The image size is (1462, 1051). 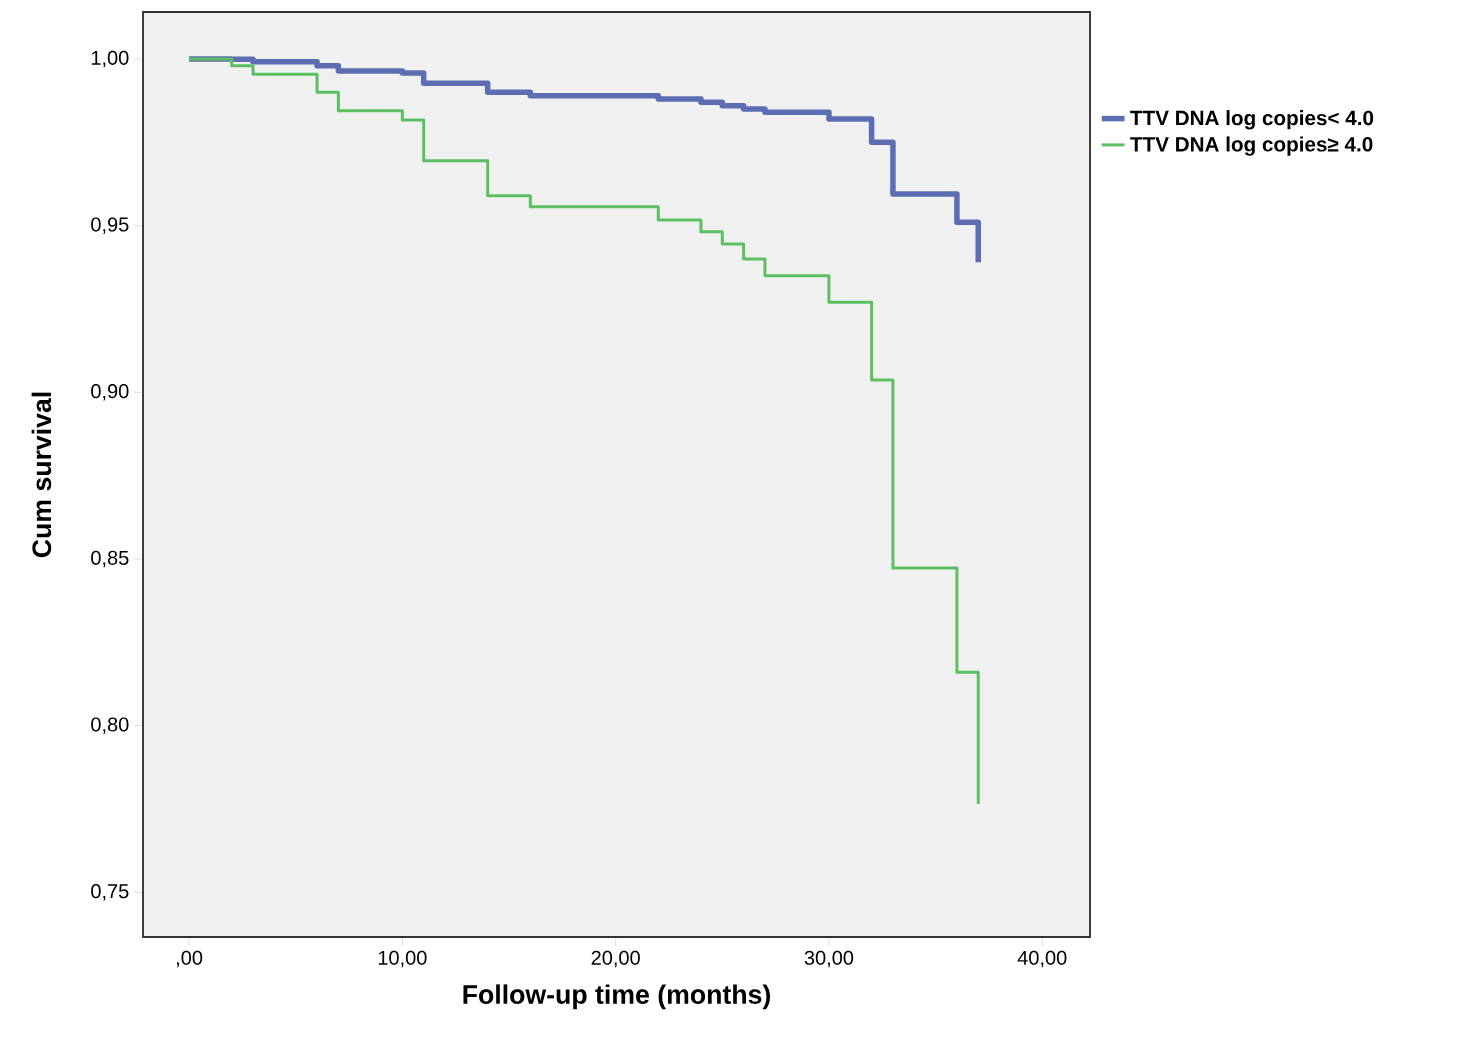 I want to click on x-tick-label: 40,00, so click(x=1042, y=959).